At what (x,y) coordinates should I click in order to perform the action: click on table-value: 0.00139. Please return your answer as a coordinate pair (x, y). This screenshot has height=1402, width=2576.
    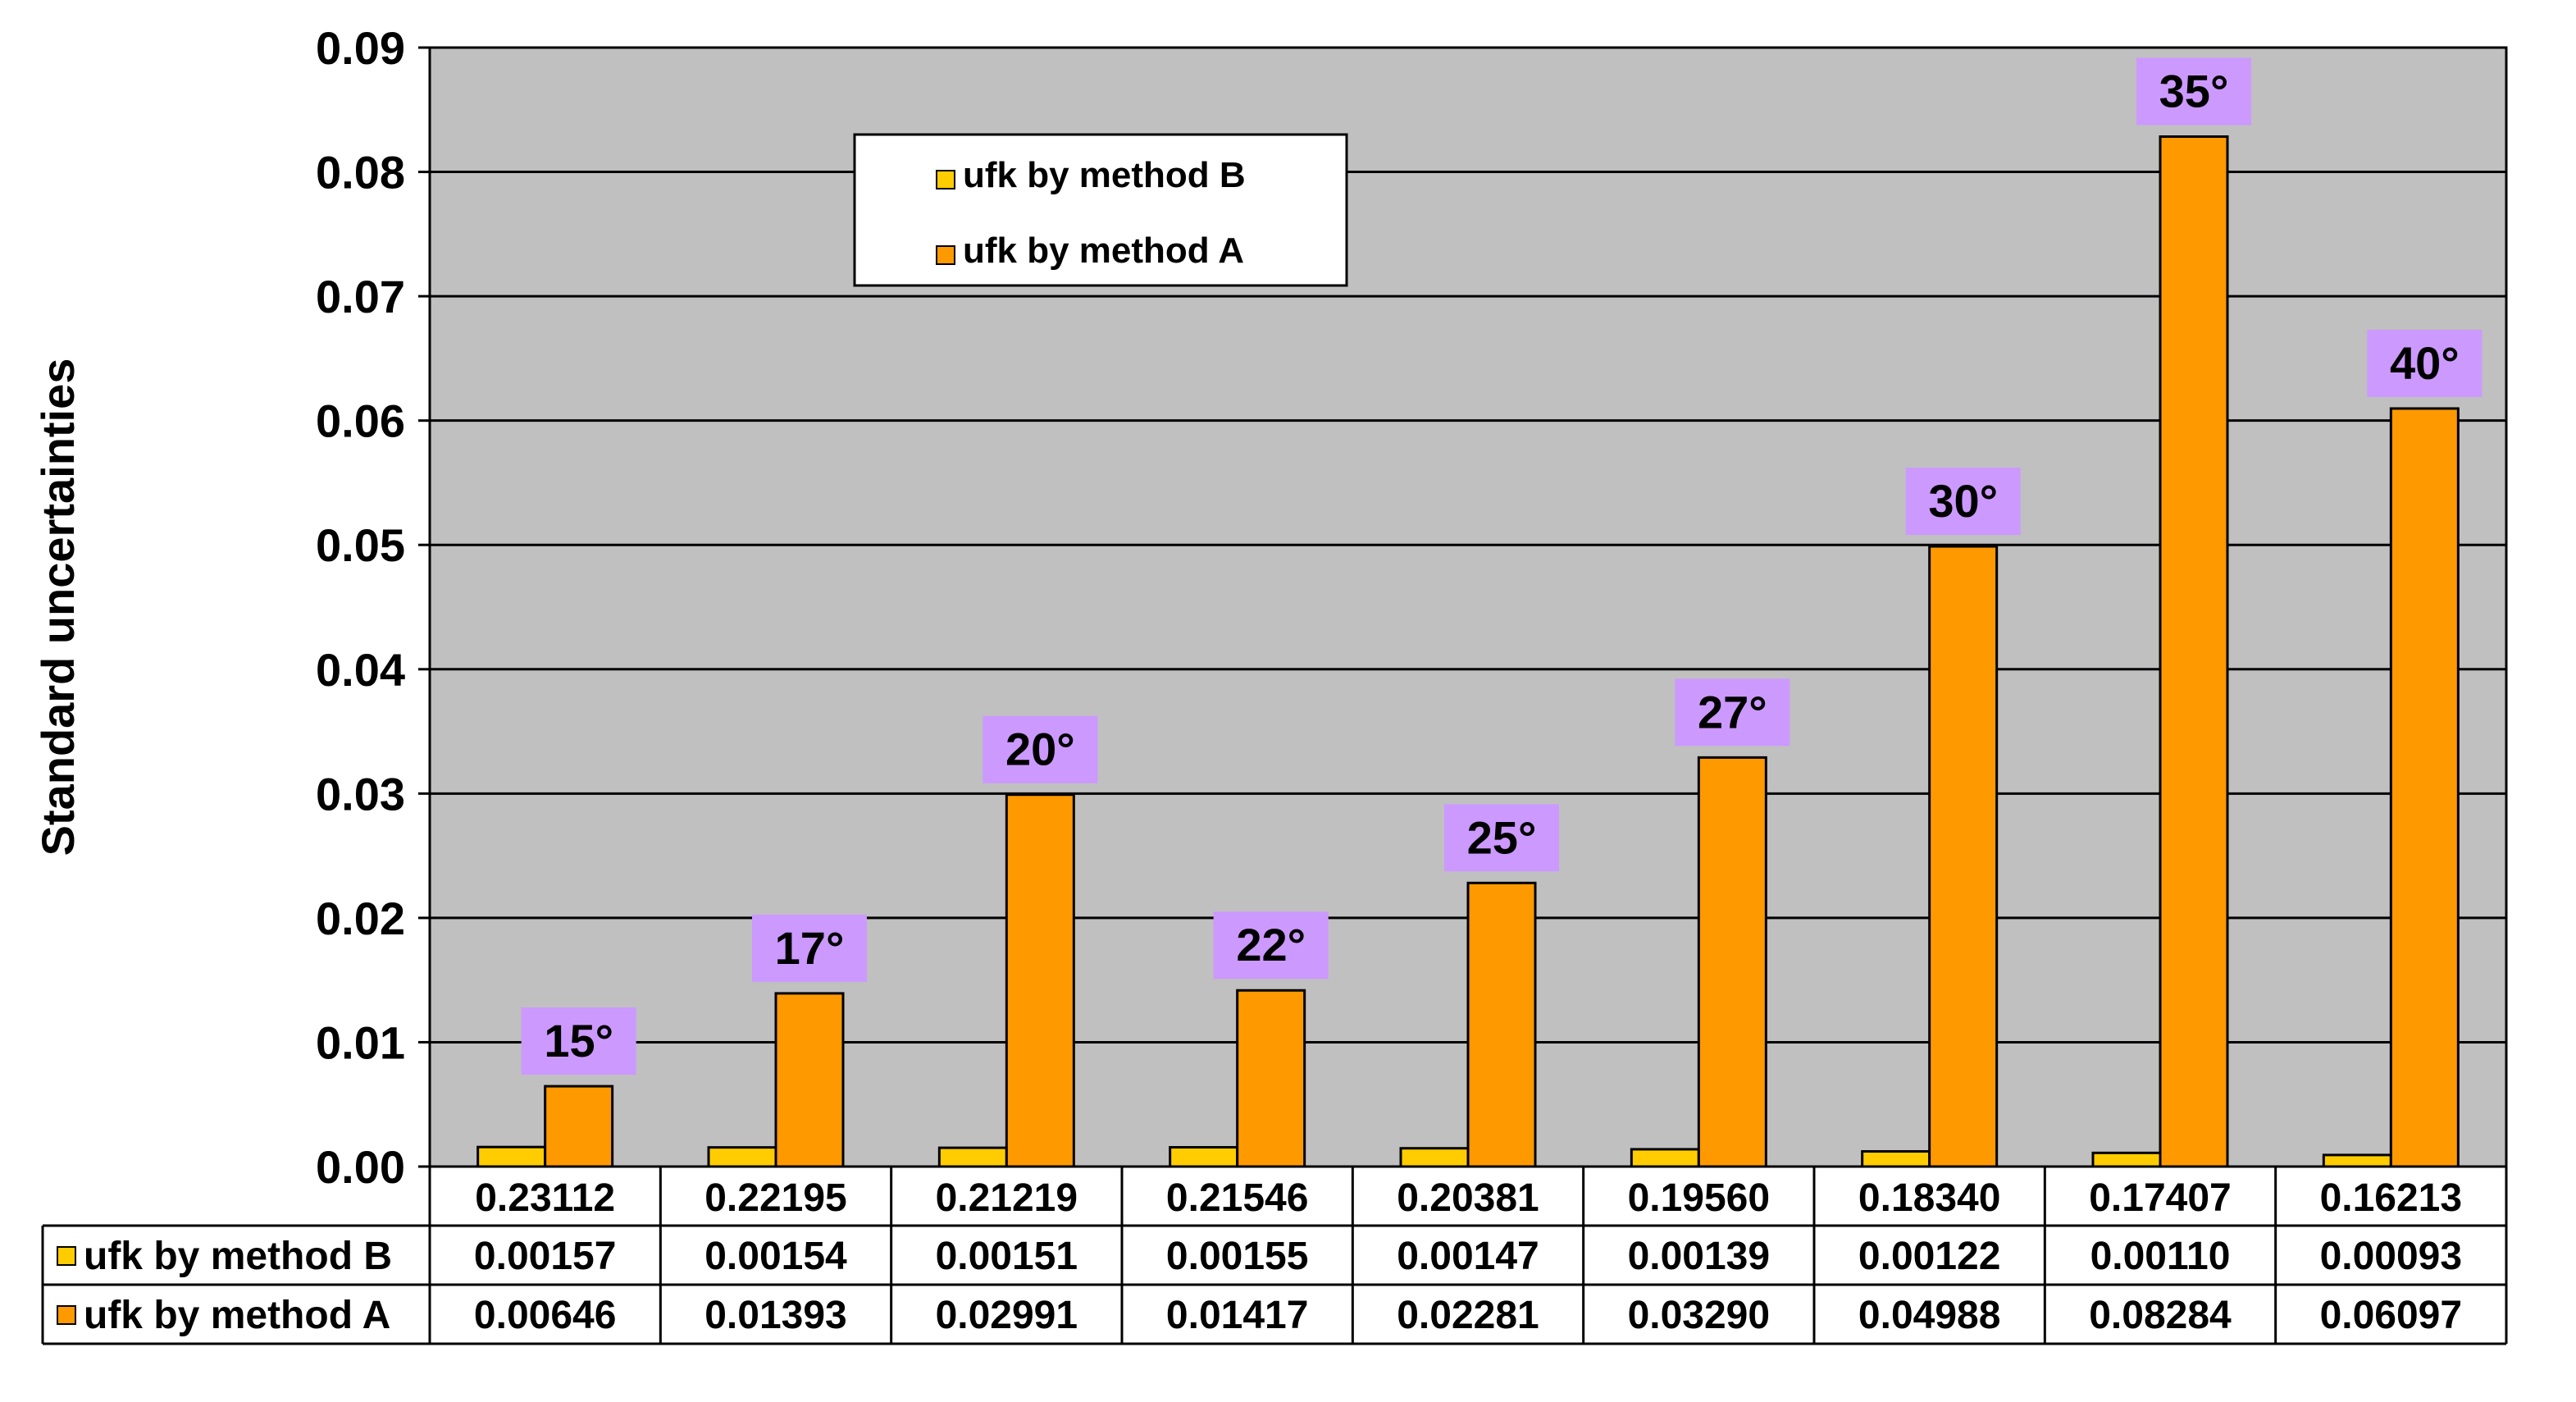
    Looking at the image, I should click on (1699, 1256).